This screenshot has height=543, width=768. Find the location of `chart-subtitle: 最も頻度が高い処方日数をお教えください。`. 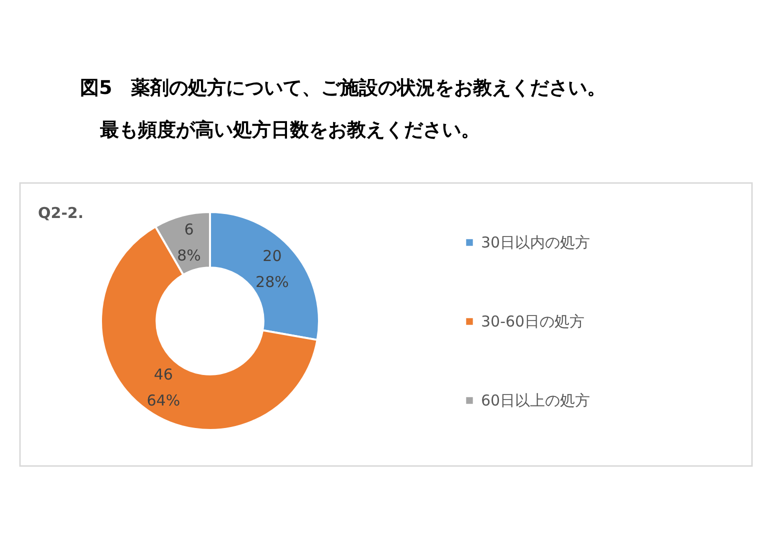

chart-subtitle: 最も頻度が高い処方日数をお教えください。 is located at coordinates (289, 130).